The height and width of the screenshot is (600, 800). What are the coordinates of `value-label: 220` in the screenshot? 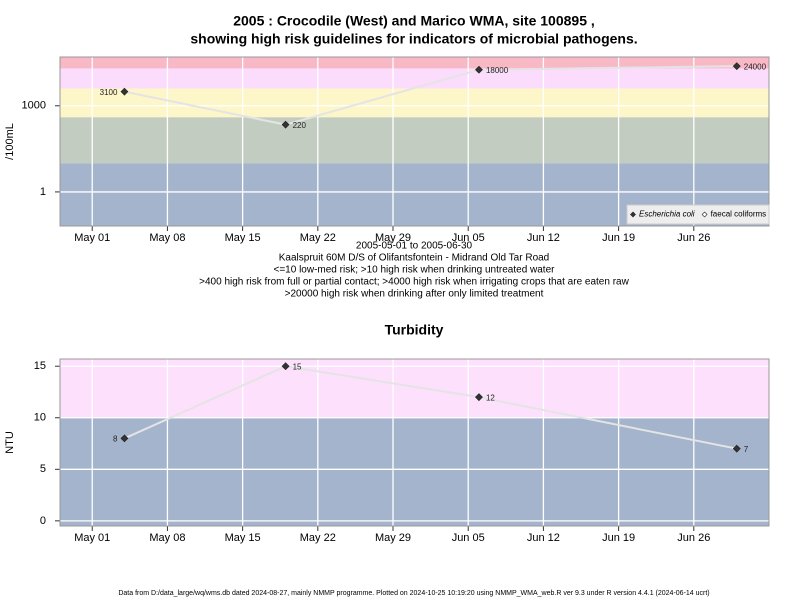 It's located at (300, 125).